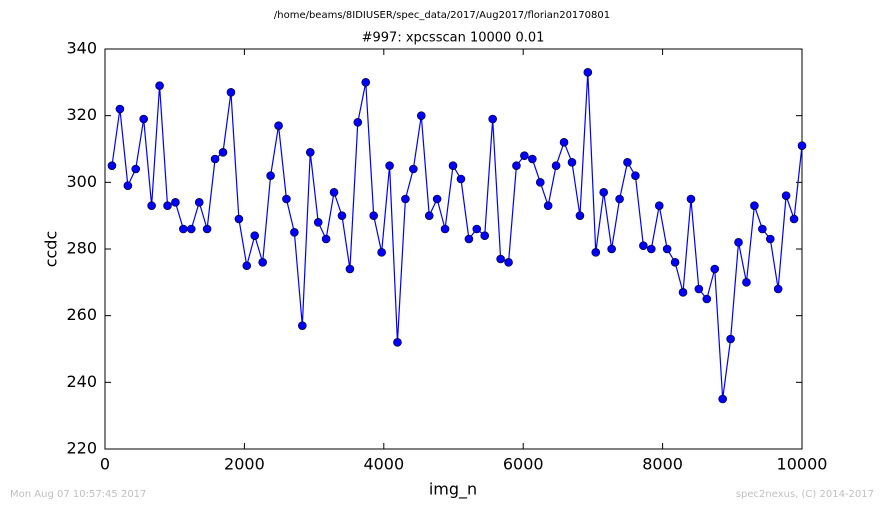 The height and width of the screenshot is (509, 884). Describe the element at coordinates (523, 464) in the screenshot. I see `x-tick-label: 6000` at that location.